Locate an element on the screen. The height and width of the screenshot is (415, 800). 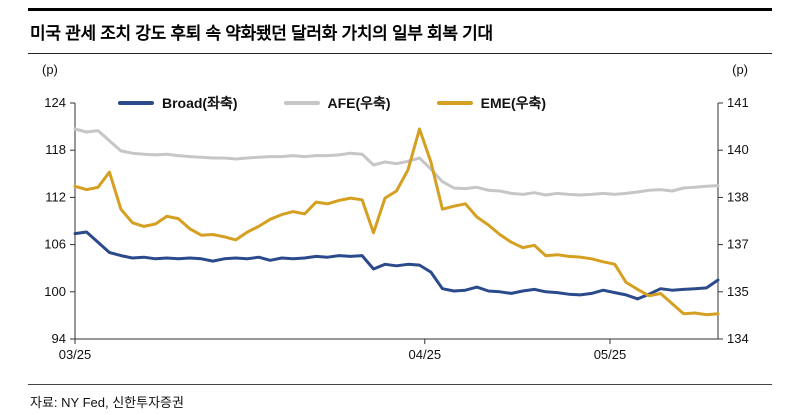
right-axis-tick-label: 140 is located at coordinates (738, 149).